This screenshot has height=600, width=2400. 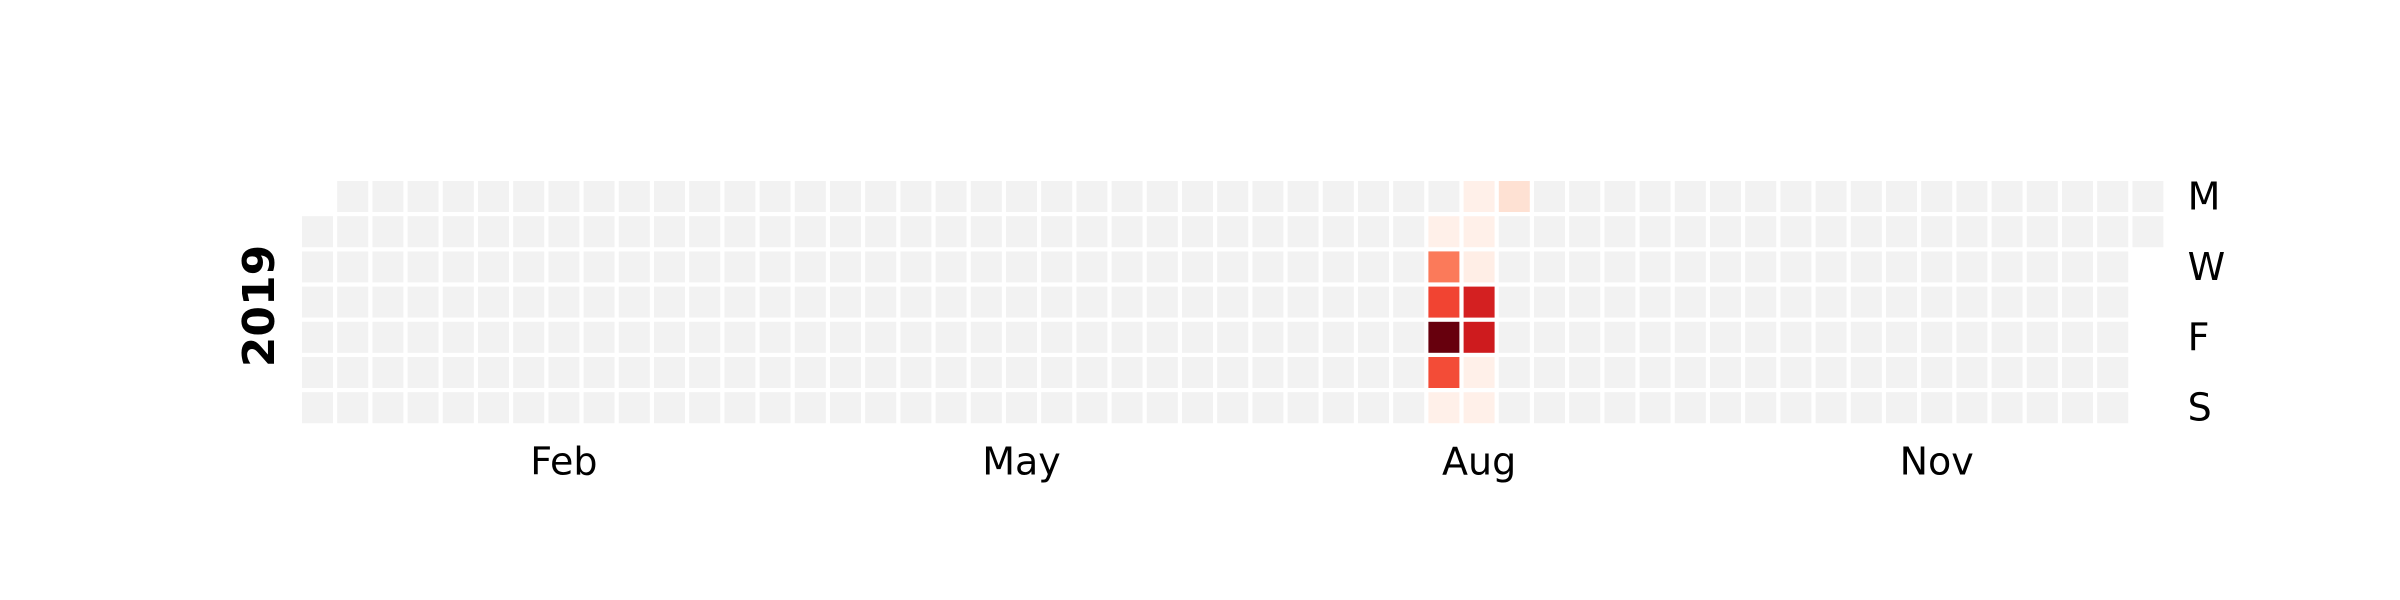 I want to click on month-label-may: May, so click(x=1021, y=461).